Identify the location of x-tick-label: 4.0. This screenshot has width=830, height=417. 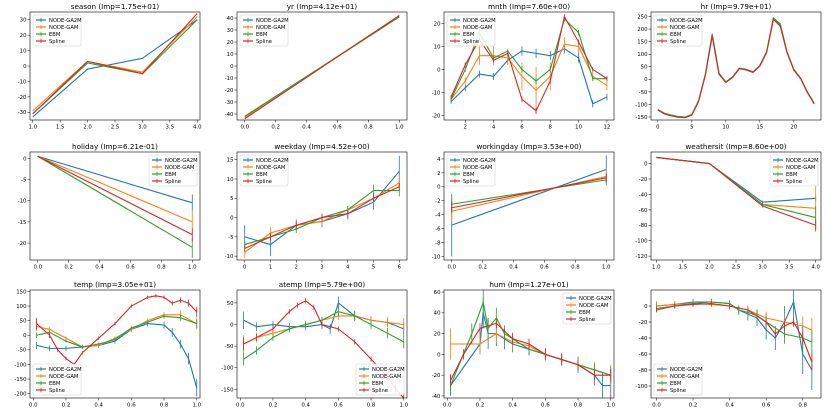
(197, 128).